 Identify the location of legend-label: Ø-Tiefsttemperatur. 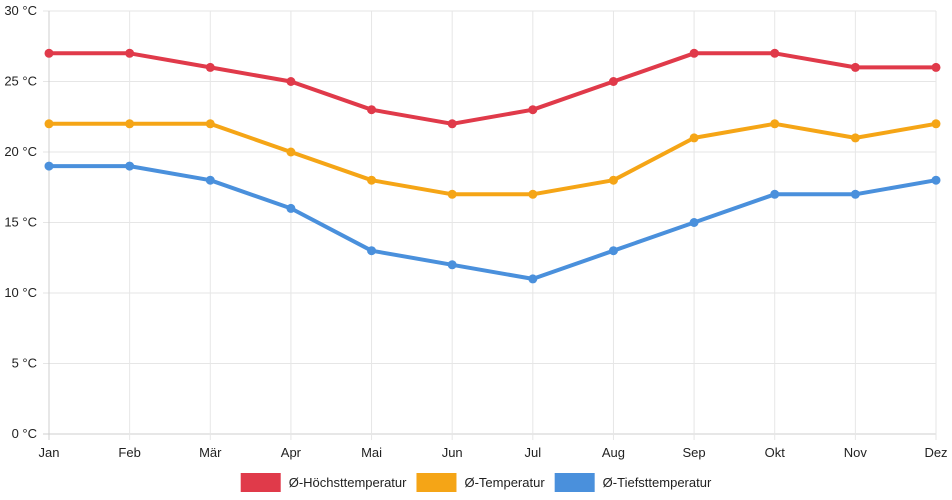
(657, 482).